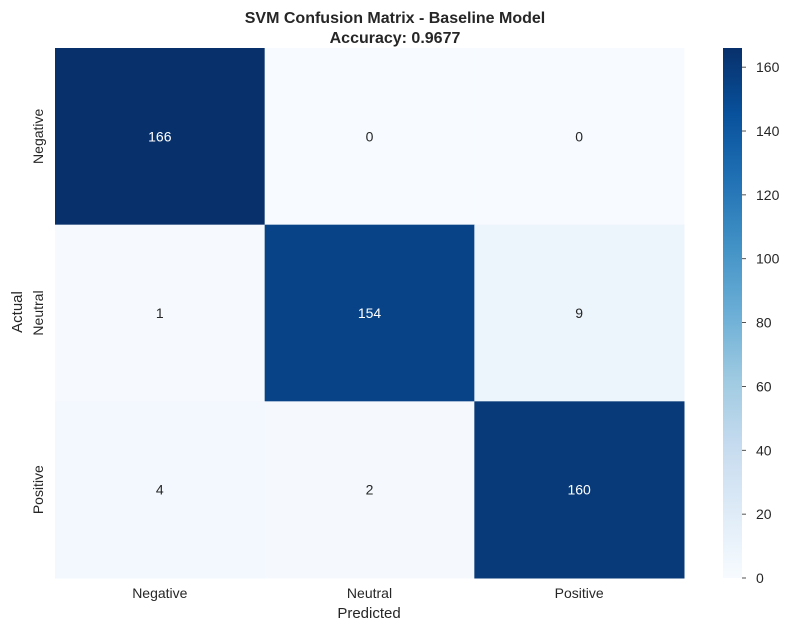 This screenshot has width=793, height=638. I want to click on x-tick-label-2: Positive, so click(579, 593).